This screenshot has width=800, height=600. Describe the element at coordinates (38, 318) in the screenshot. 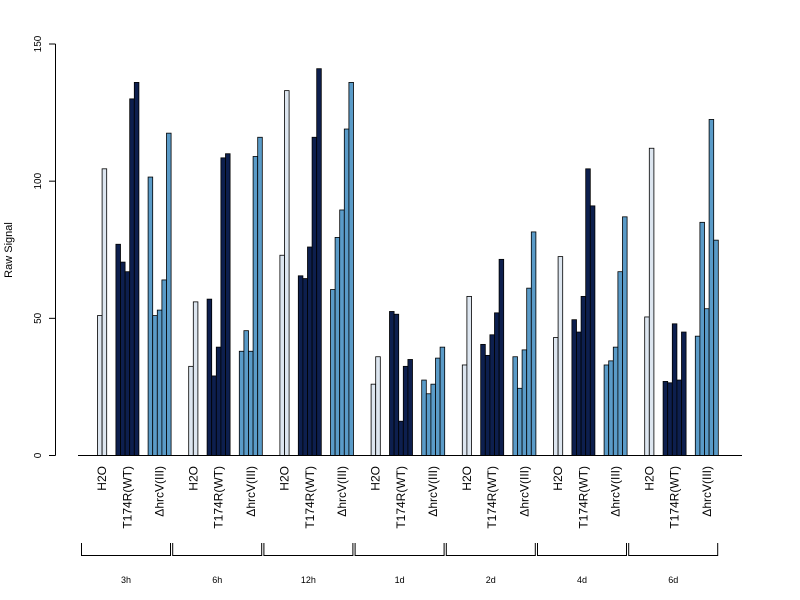

I see `y-tick-label: 50` at that location.